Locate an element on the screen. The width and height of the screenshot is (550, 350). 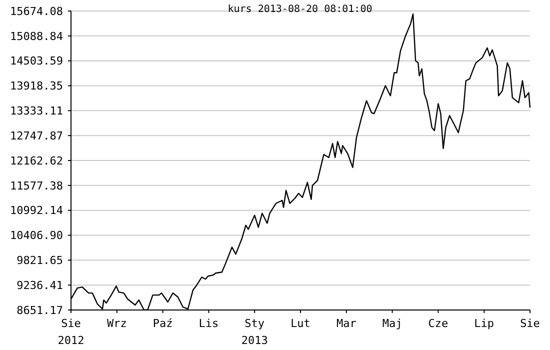
y-tick-label: 15674.08 is located at coordinates (36, 11).